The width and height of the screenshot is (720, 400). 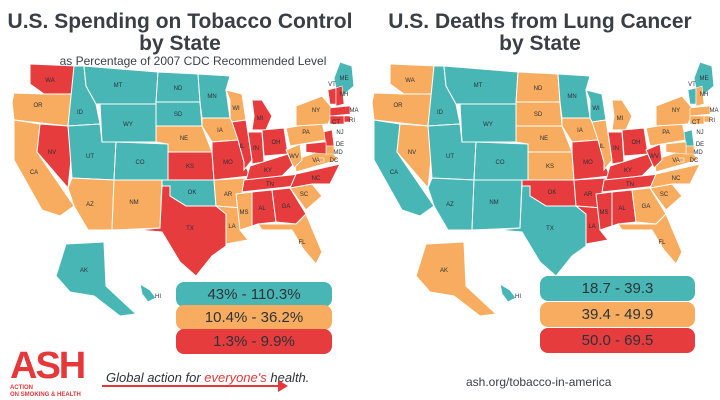 I want to click on right-title-line2: by State, so click(x=540, y=43).